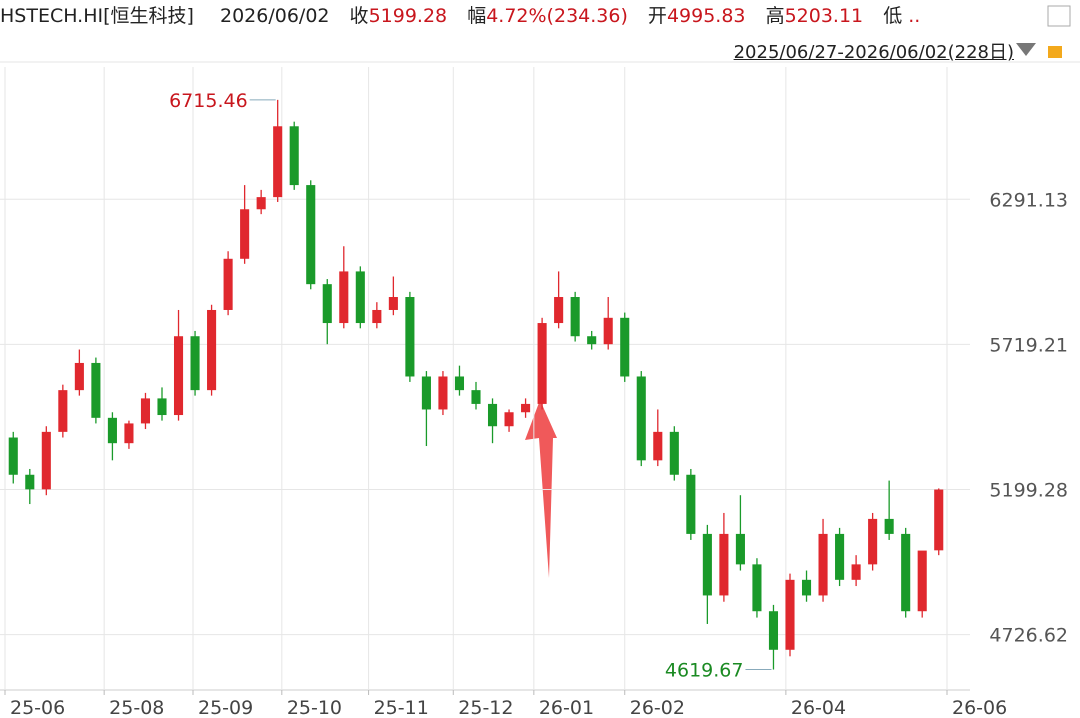 This screenshot has height=718, width=1080. I want to click on date: 2026/06/02, so click(274, 16).